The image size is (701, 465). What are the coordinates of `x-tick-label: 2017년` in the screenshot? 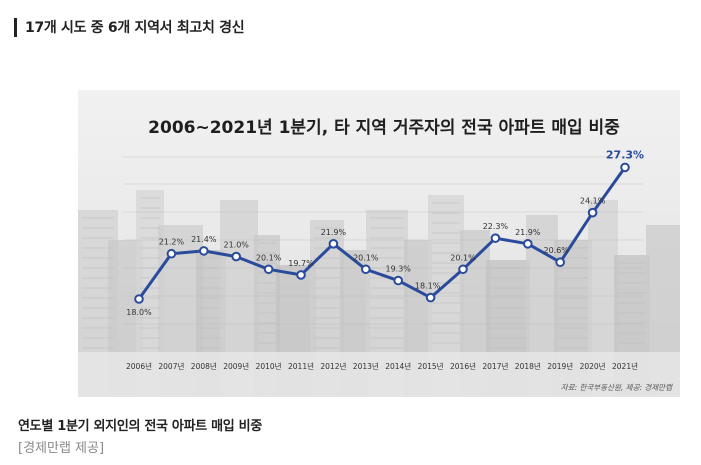 It's located at (495, 366).